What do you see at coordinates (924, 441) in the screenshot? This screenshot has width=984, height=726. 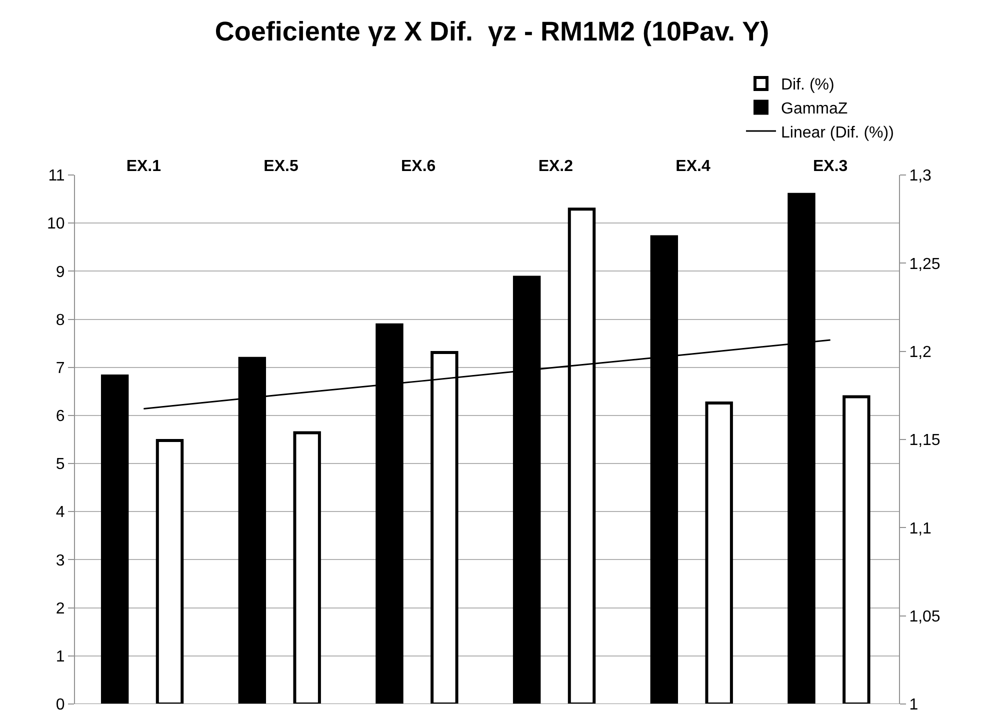 I see `y2-tick-label: 1,15` at bounding box center [924, 441].